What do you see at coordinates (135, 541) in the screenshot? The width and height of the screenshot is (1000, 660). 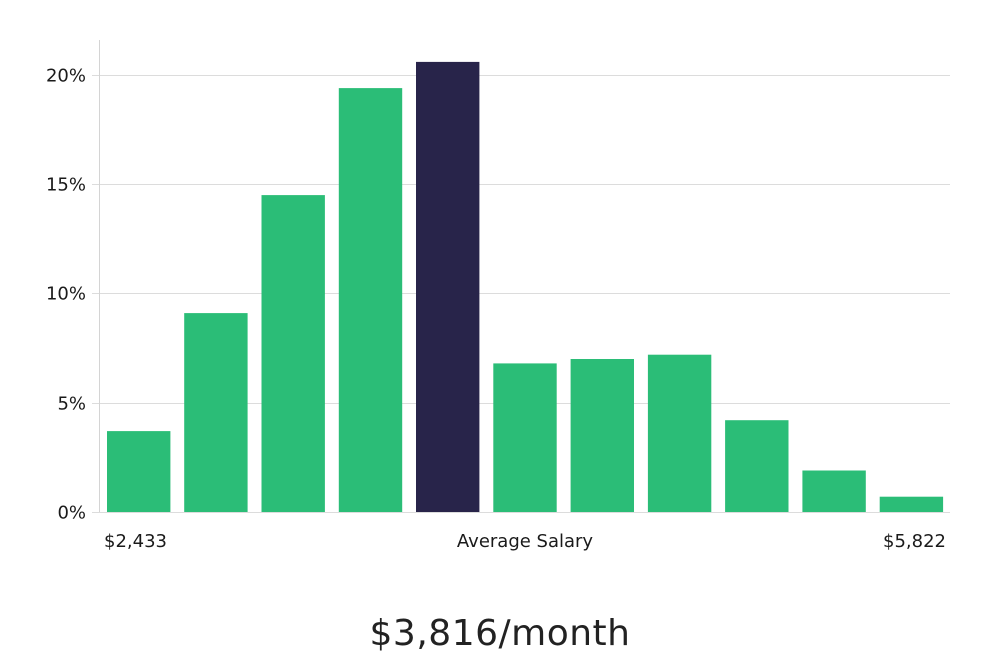 I see `x-label-min: $2,433` at bounding box center [135, 541].